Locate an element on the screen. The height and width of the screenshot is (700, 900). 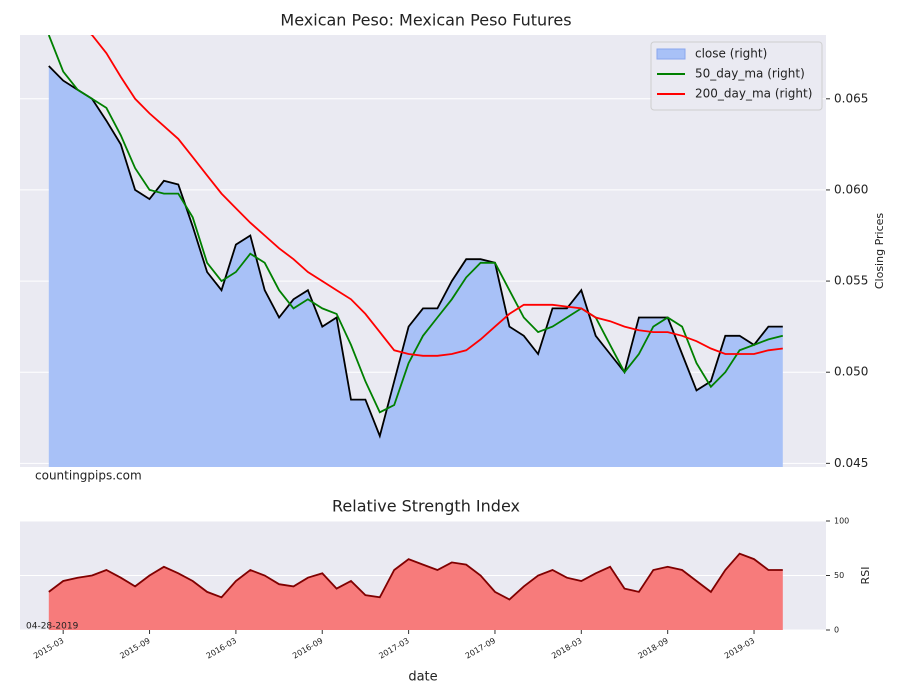
annotation: countingpips.com is located at coordinates (88, 476).